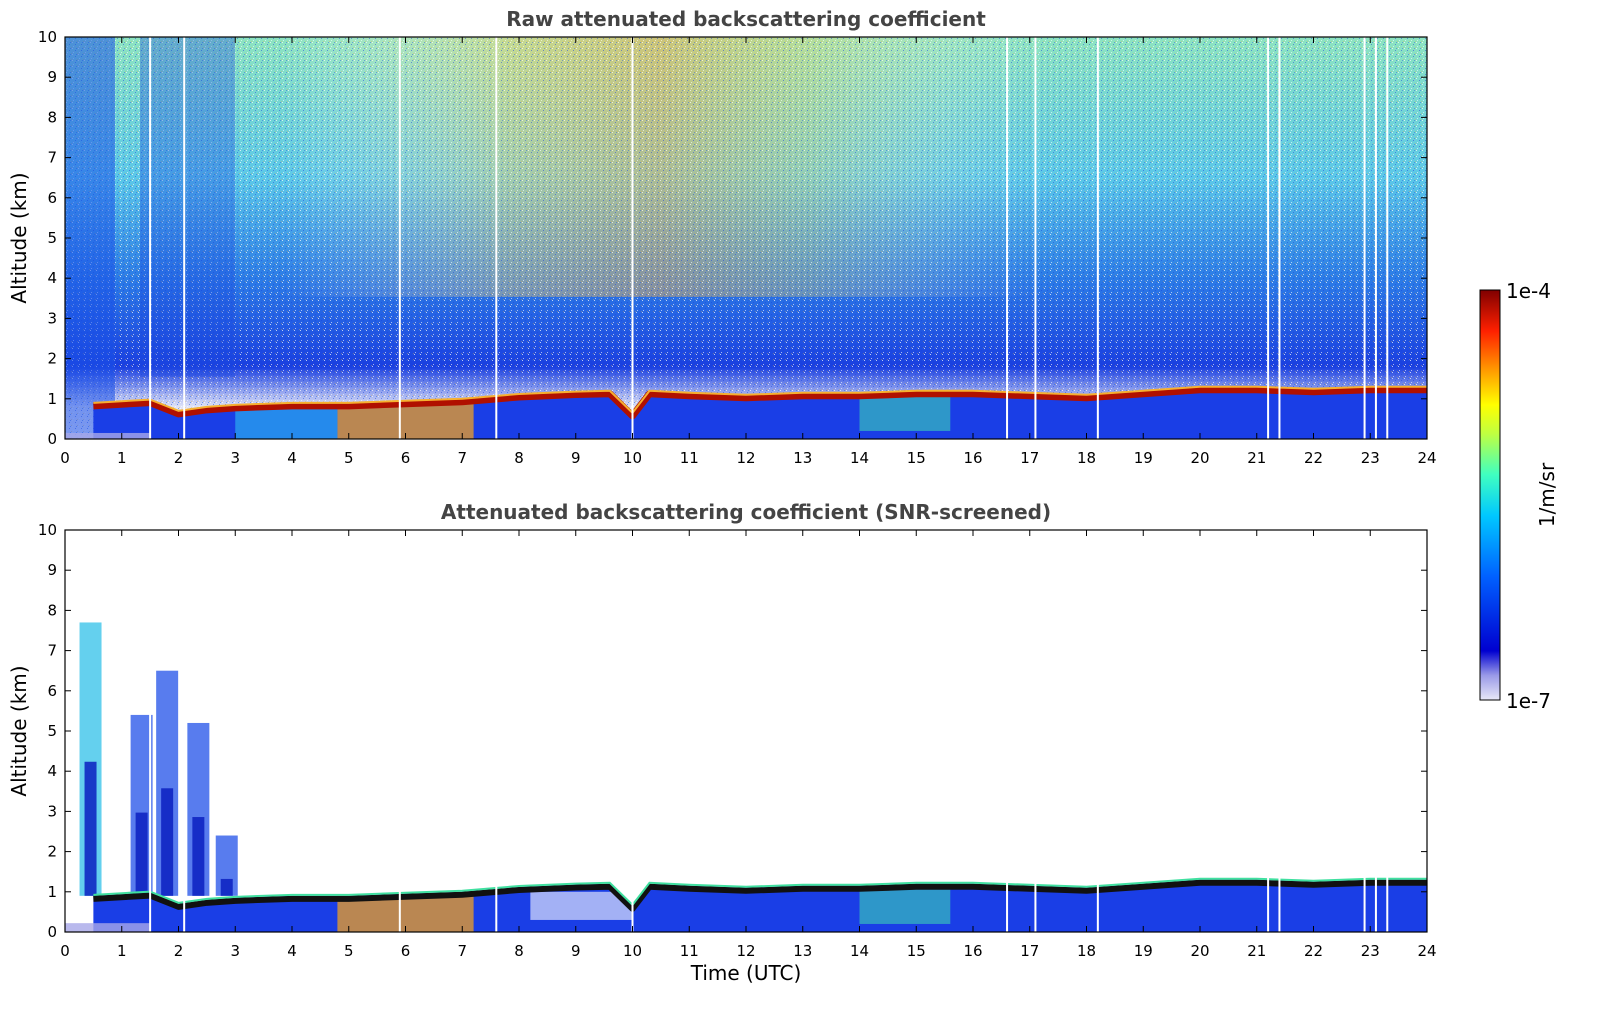  Describe the element at coordinates (576, 951) in the screenshot. I see `panel-screened-xtick-label: 9` at that location.